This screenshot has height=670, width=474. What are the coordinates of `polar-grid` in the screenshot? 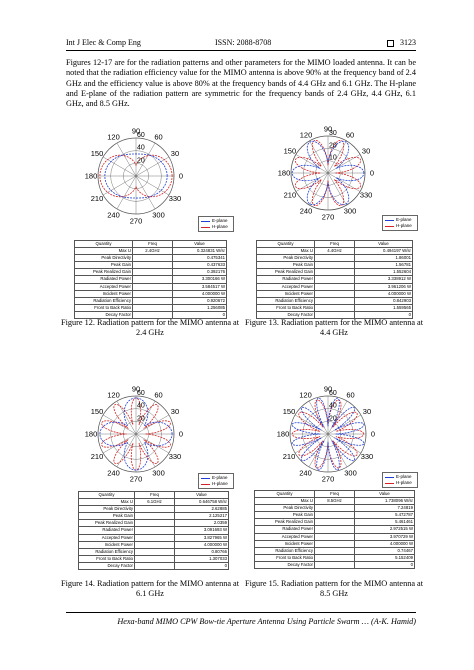 It's located at (136, 434).